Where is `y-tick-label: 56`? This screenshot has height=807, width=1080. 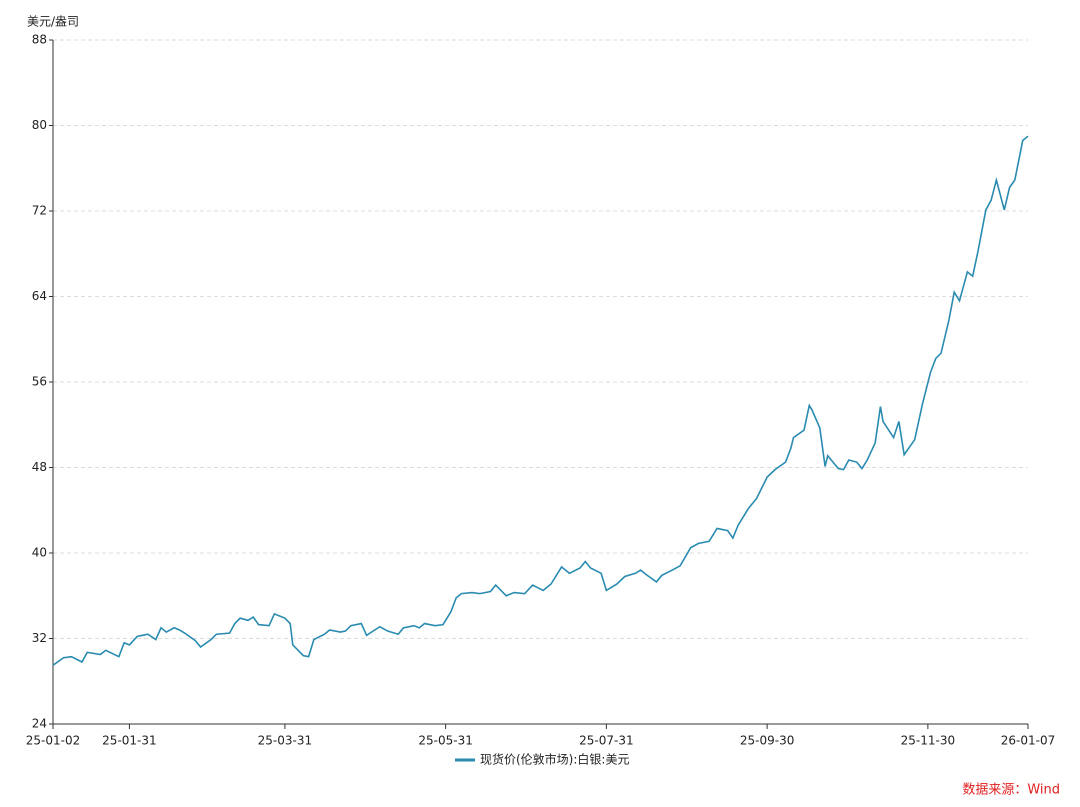 y-tick-label: 56 is located at coordinates (39, 382).